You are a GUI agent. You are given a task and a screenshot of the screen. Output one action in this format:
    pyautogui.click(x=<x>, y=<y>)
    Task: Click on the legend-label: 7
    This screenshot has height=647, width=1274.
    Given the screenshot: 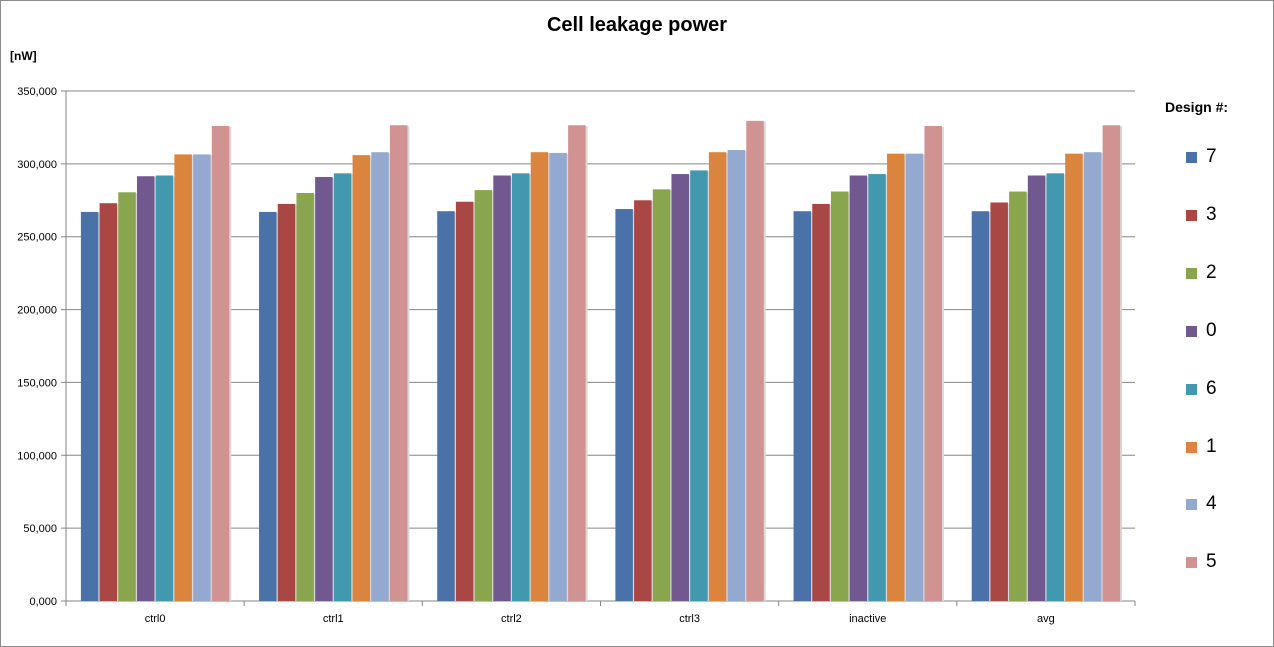 What is the action you would take?
    pyautogui.click(x=1211, y=156)
    